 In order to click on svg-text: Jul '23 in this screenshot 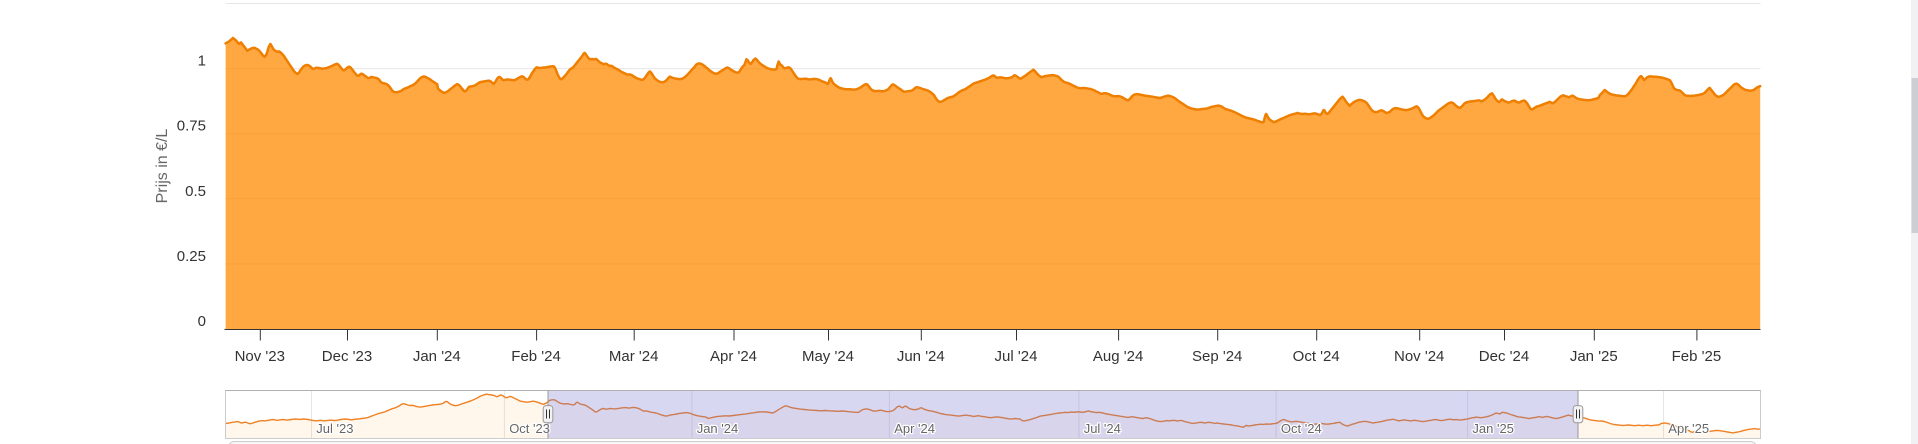, I will do `click(334, 428)`.